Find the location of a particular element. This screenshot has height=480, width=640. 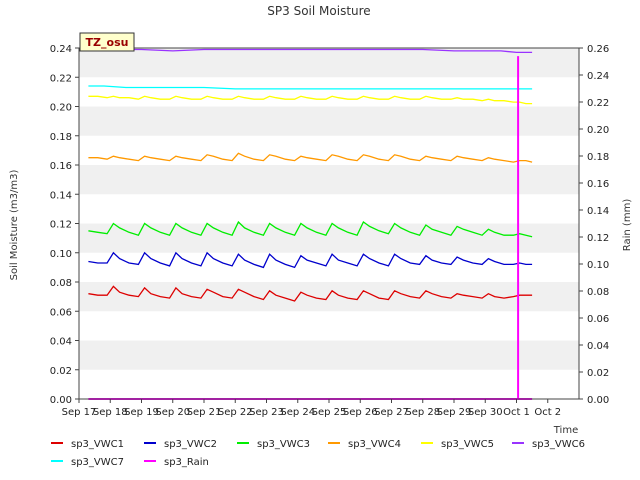

x-tick-label: Sep 26 is located at coordinates (360, 412).